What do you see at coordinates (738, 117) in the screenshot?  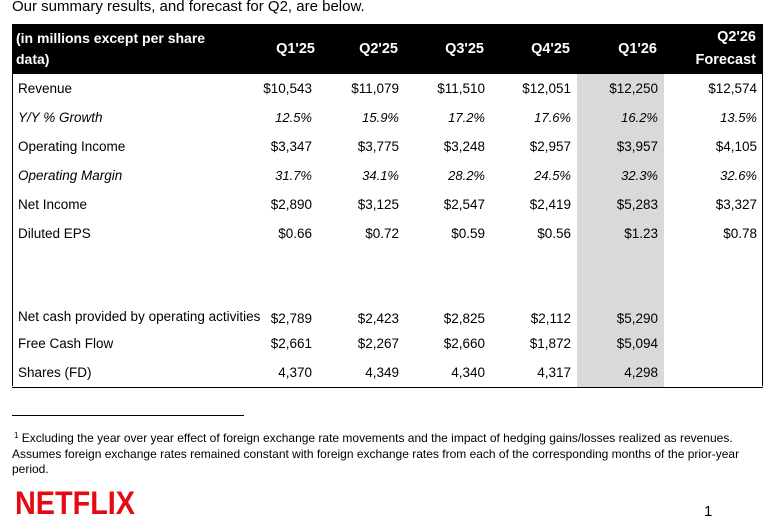 I see `cell-value: 13.5%` at bounding box center [738, 117].